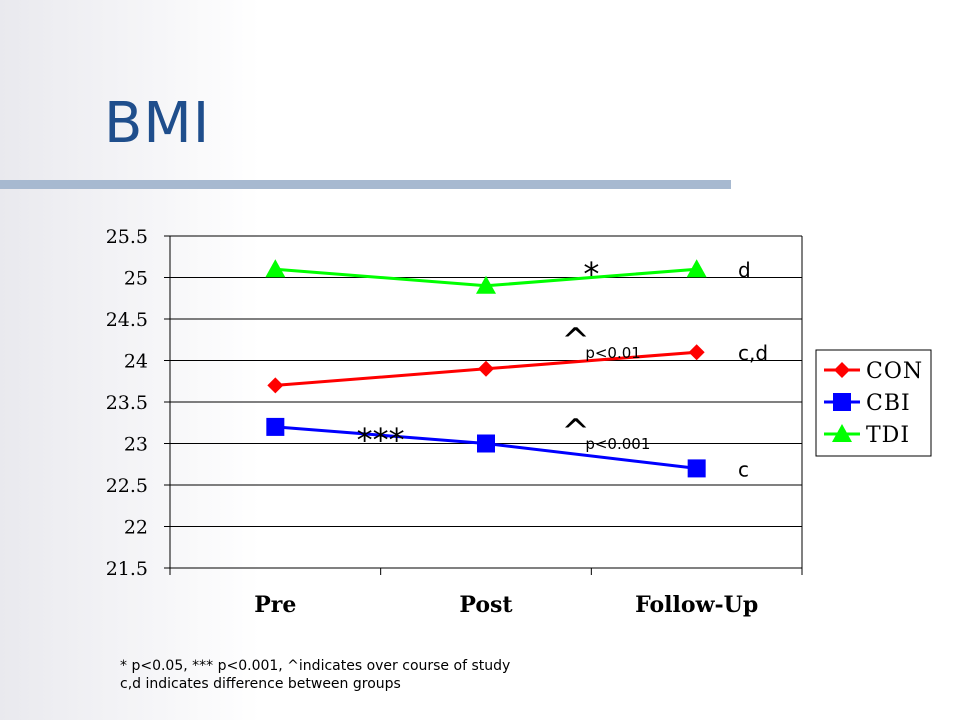  I want to click on y-tick-label: 23, so click(136, 445).